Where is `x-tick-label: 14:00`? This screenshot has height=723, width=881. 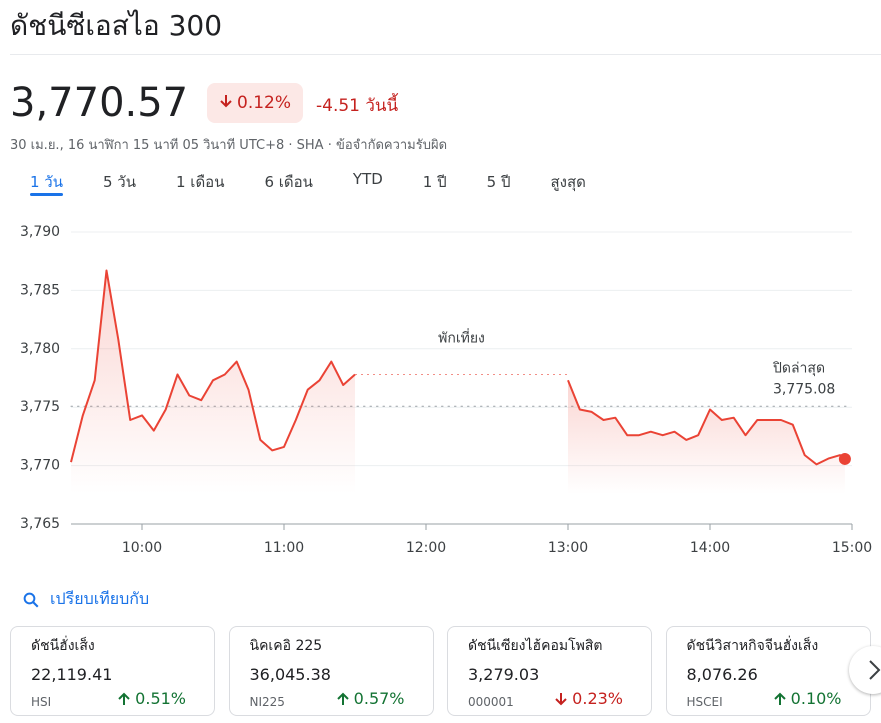 x-tick-label: 14:00 is located at coordinates (710, 548).